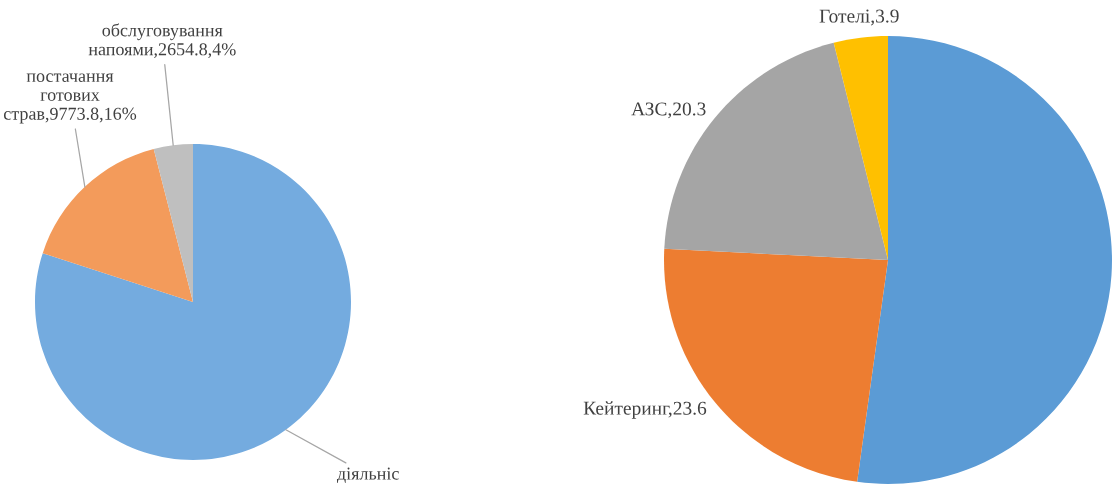 This screenshot has height=488, width=1114. I want to click on slice-label: обслуговування напоями,2654.8,4%, so click(162, 40).